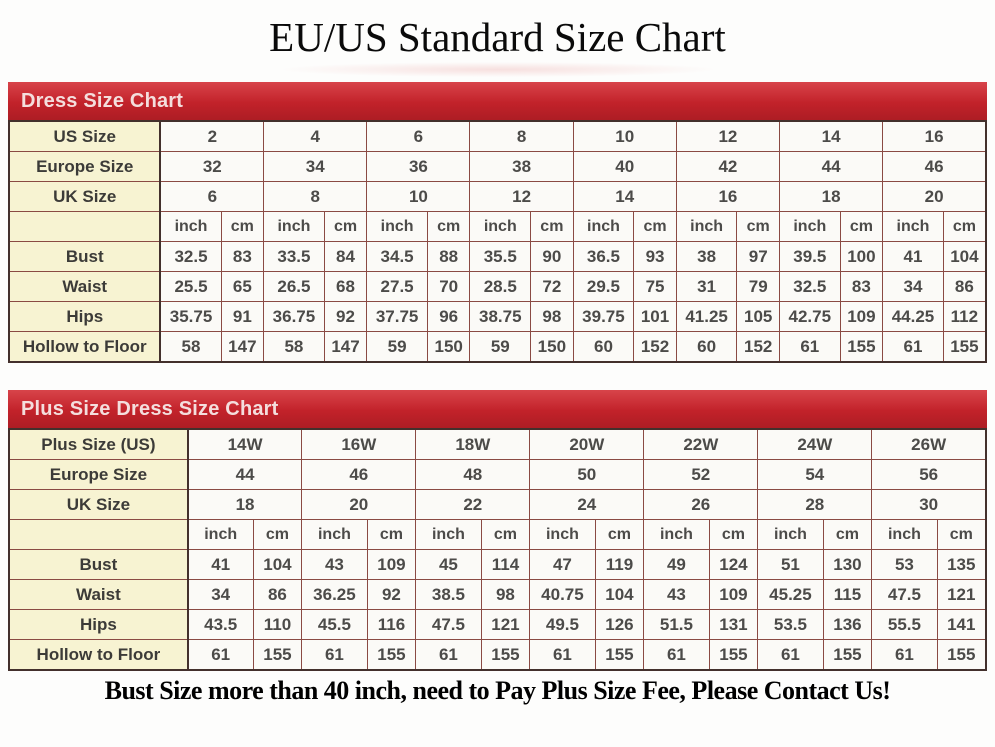  I want to click on size-value-cell: 44, so click(245, 475).